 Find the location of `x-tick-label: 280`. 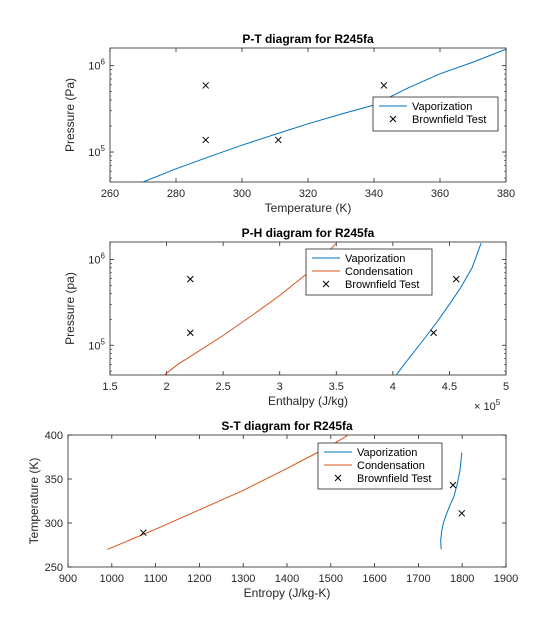

x-tick-label: 280 is located at coordinates (176, 194).